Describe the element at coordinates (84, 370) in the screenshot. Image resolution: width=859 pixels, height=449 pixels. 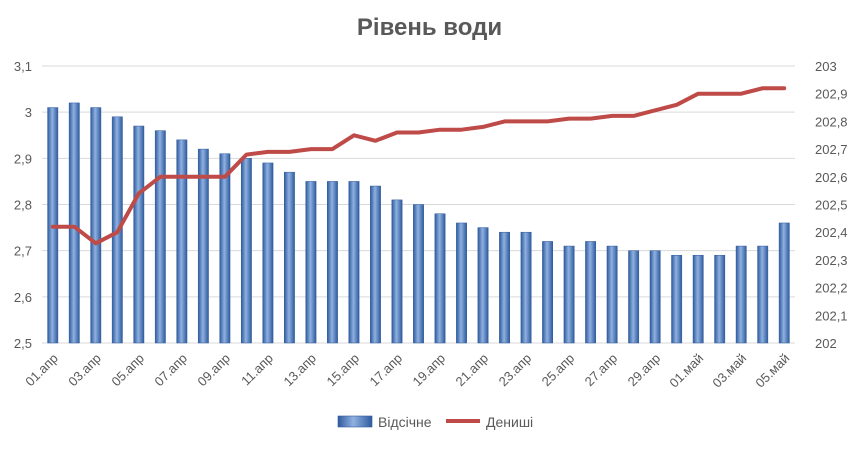
I see `x-tick-label: 03.апр` at that location.